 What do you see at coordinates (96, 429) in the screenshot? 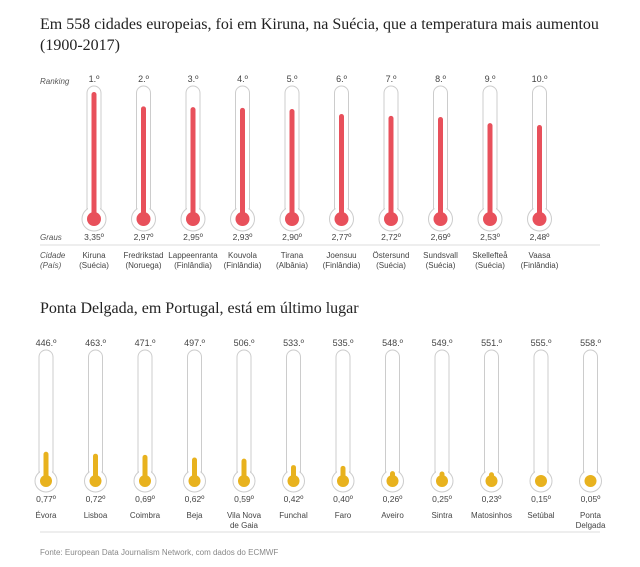
I see `bottom-thermometer-2: 463.º 0,72º Lisboa` at bounding box center [96, 429].